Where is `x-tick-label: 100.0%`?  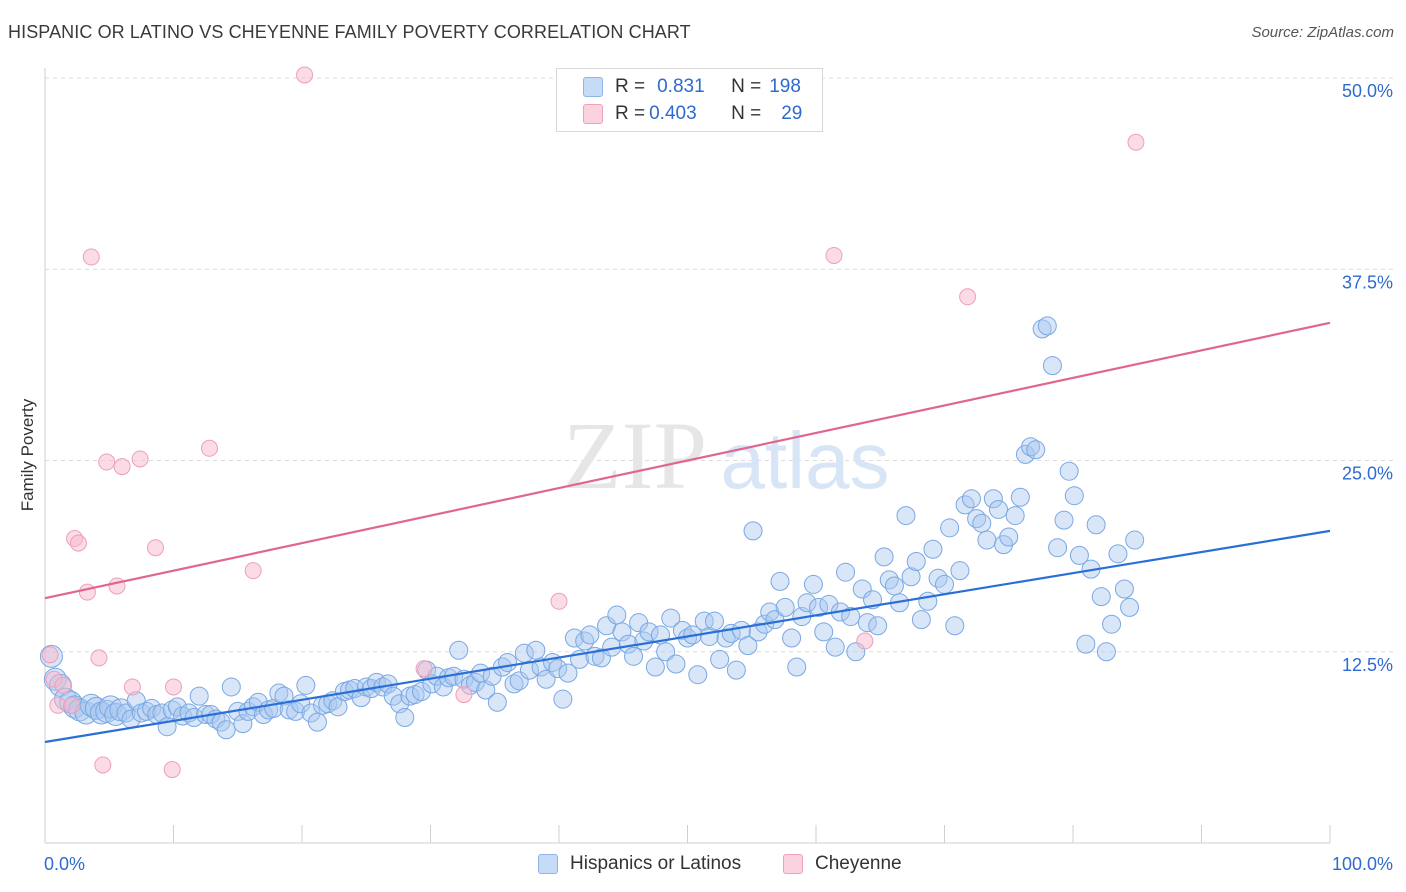
x-tick-label: 100.0% is located at coordinates (1362, 864).